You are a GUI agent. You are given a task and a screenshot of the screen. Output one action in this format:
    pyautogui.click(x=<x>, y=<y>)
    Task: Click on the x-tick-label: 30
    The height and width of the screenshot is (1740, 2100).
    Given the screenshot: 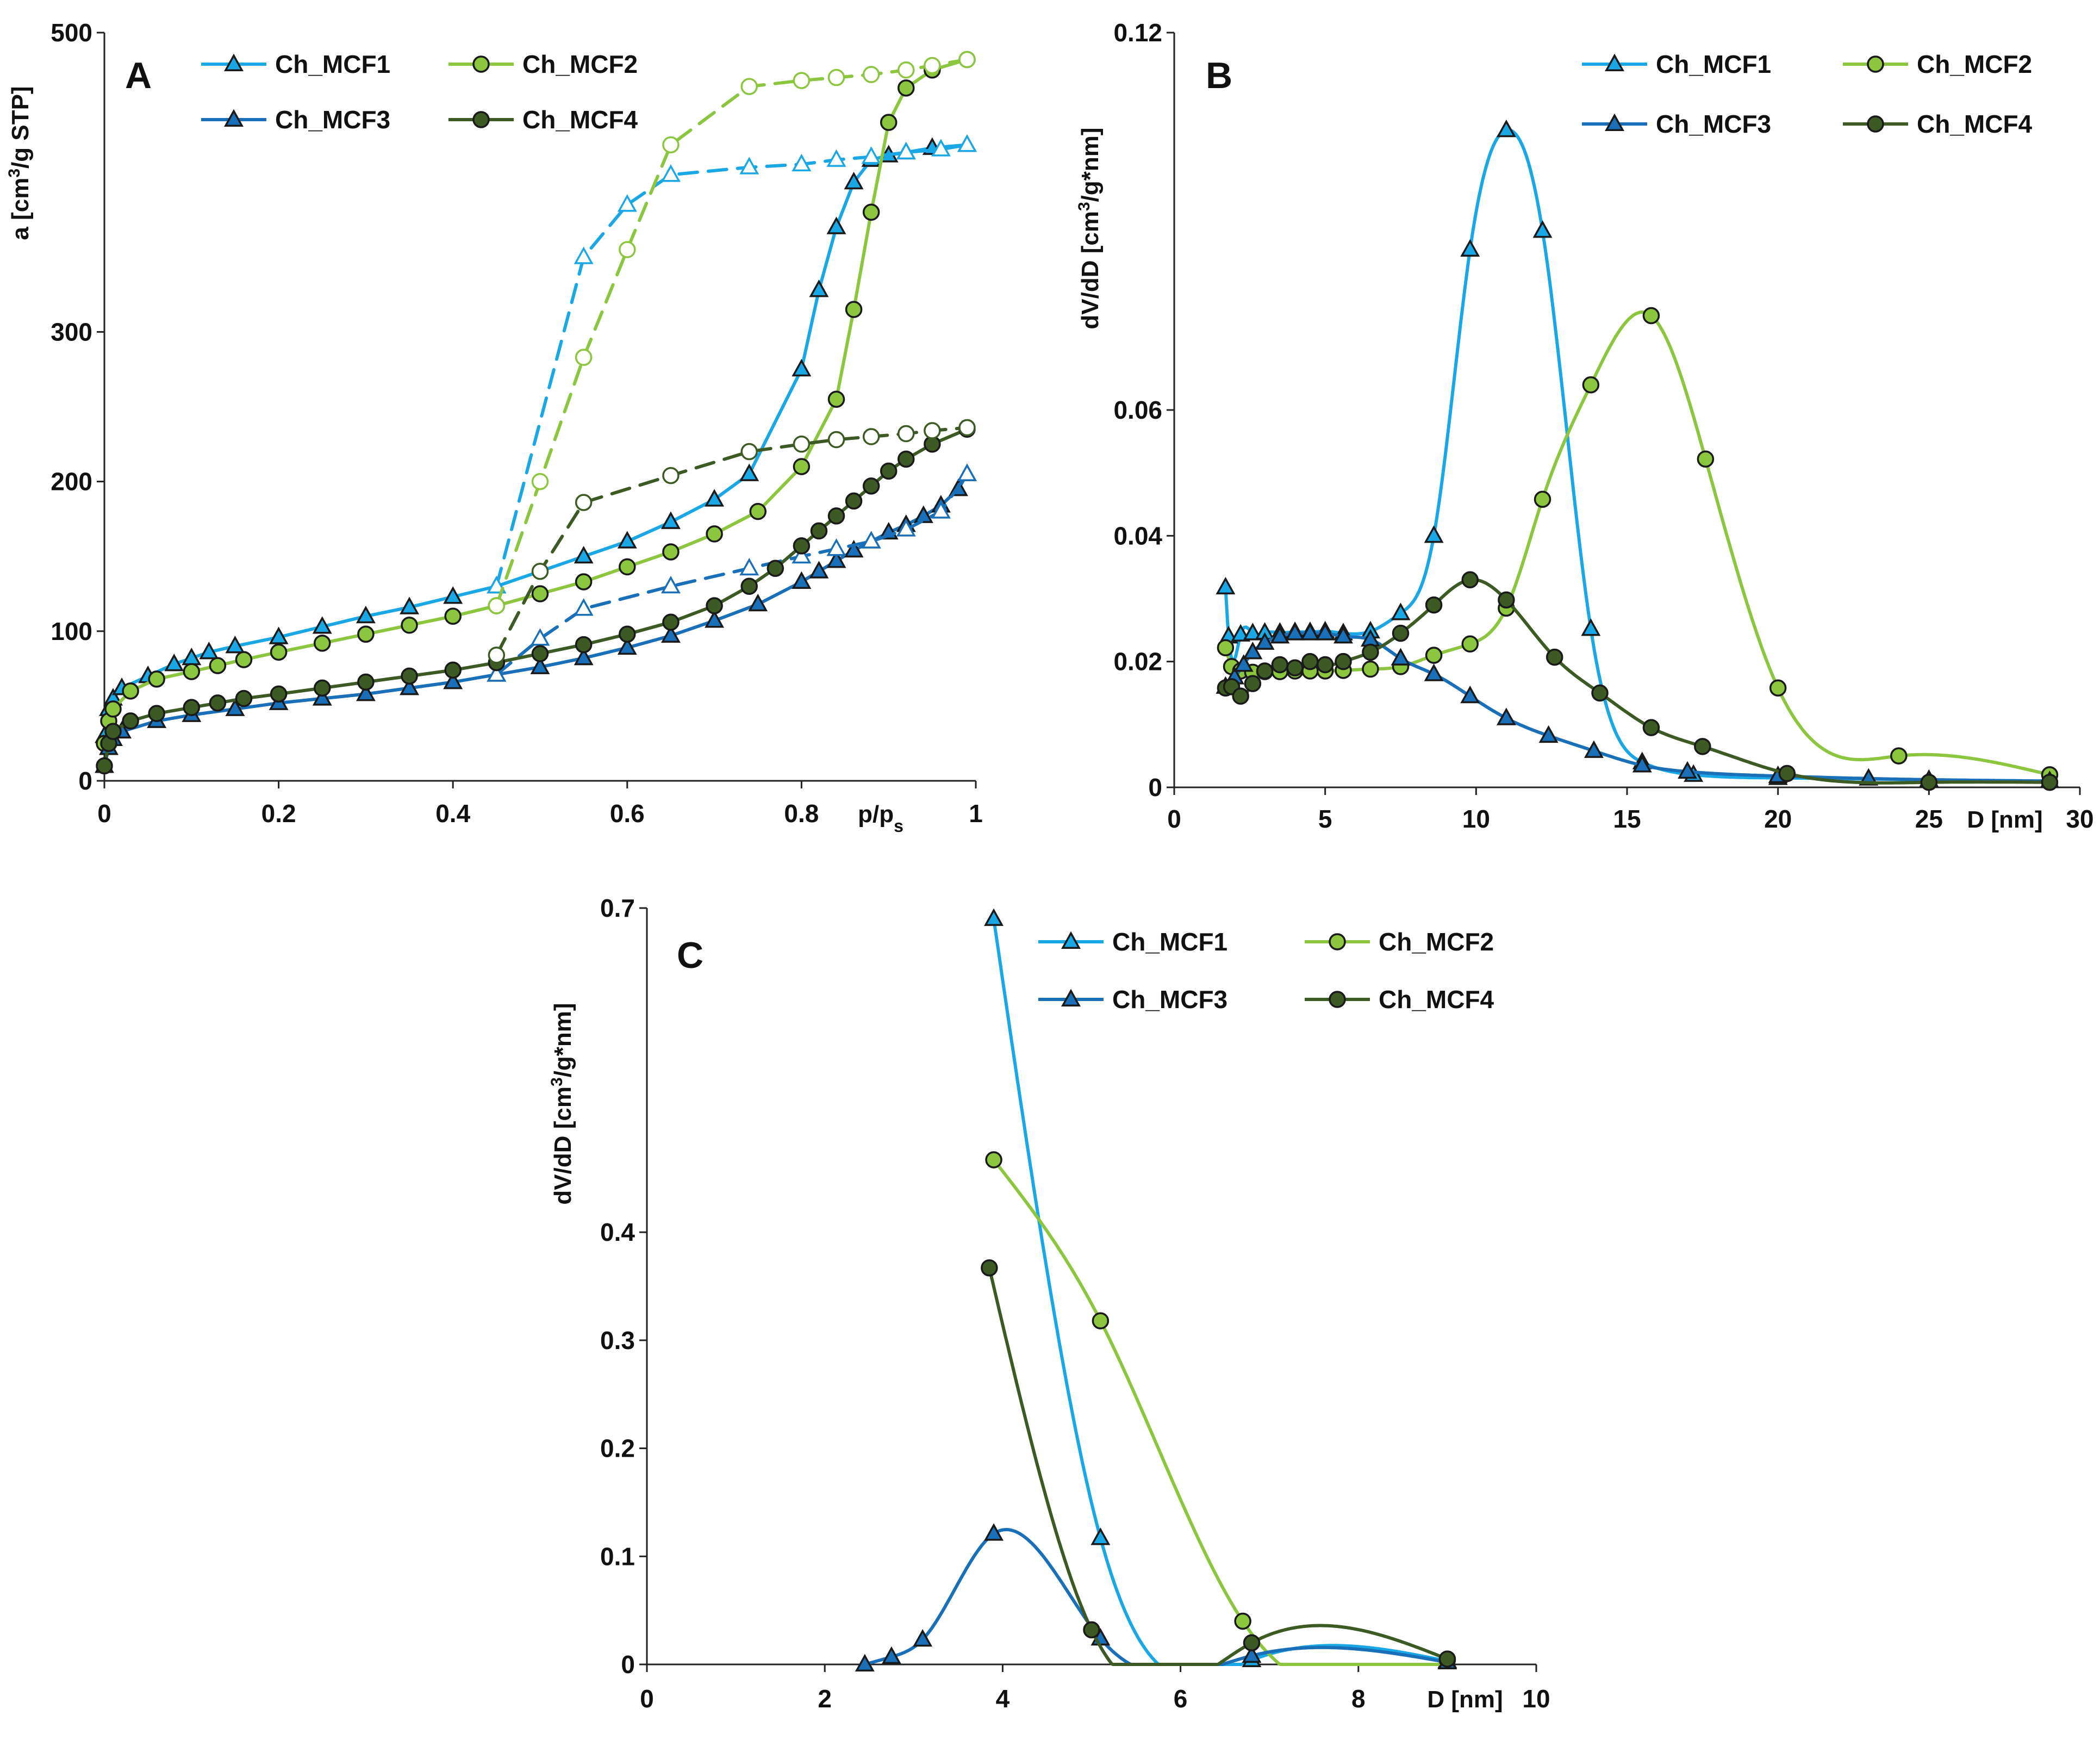 What is the action you would take?
    pyautogui.click(x=2079, y=819)
    